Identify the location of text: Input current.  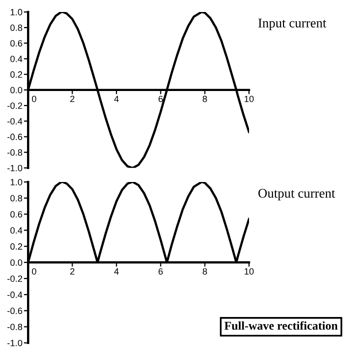
(292, 24).